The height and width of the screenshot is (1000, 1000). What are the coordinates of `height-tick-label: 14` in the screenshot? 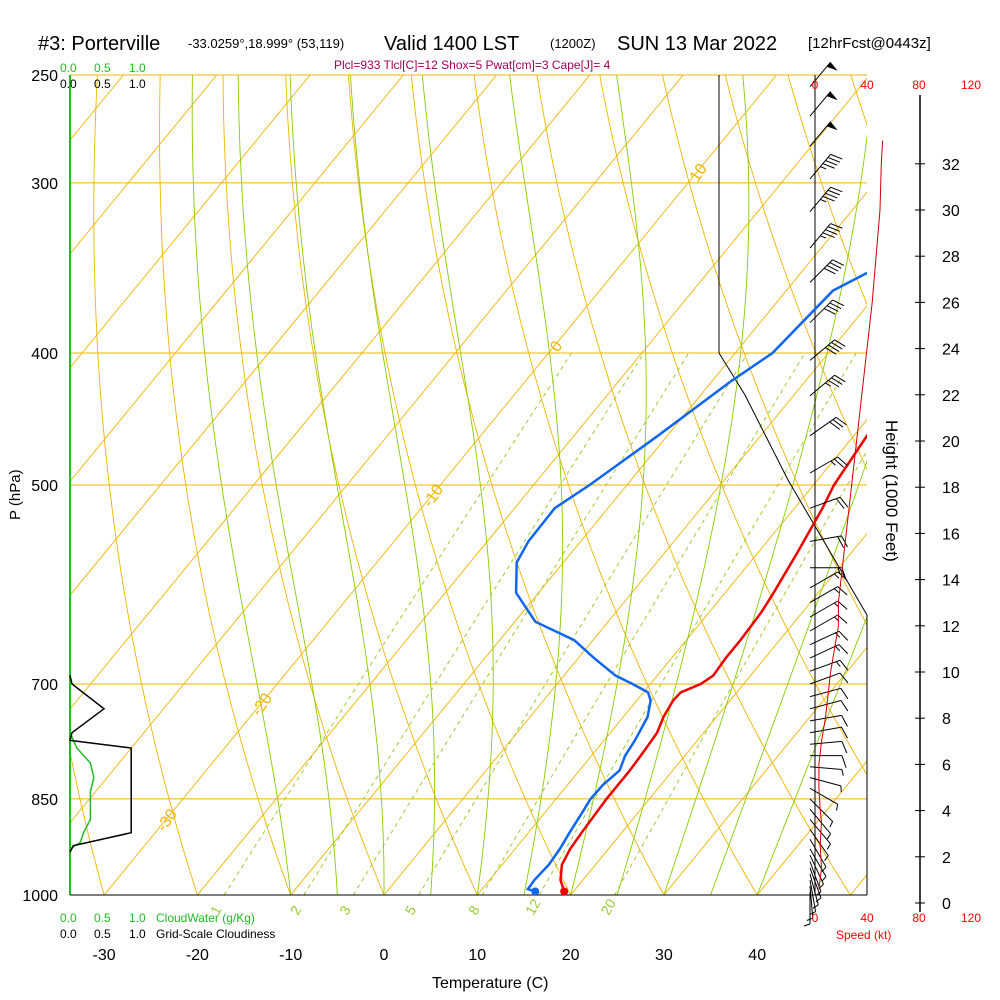 It's located at (951, 581).